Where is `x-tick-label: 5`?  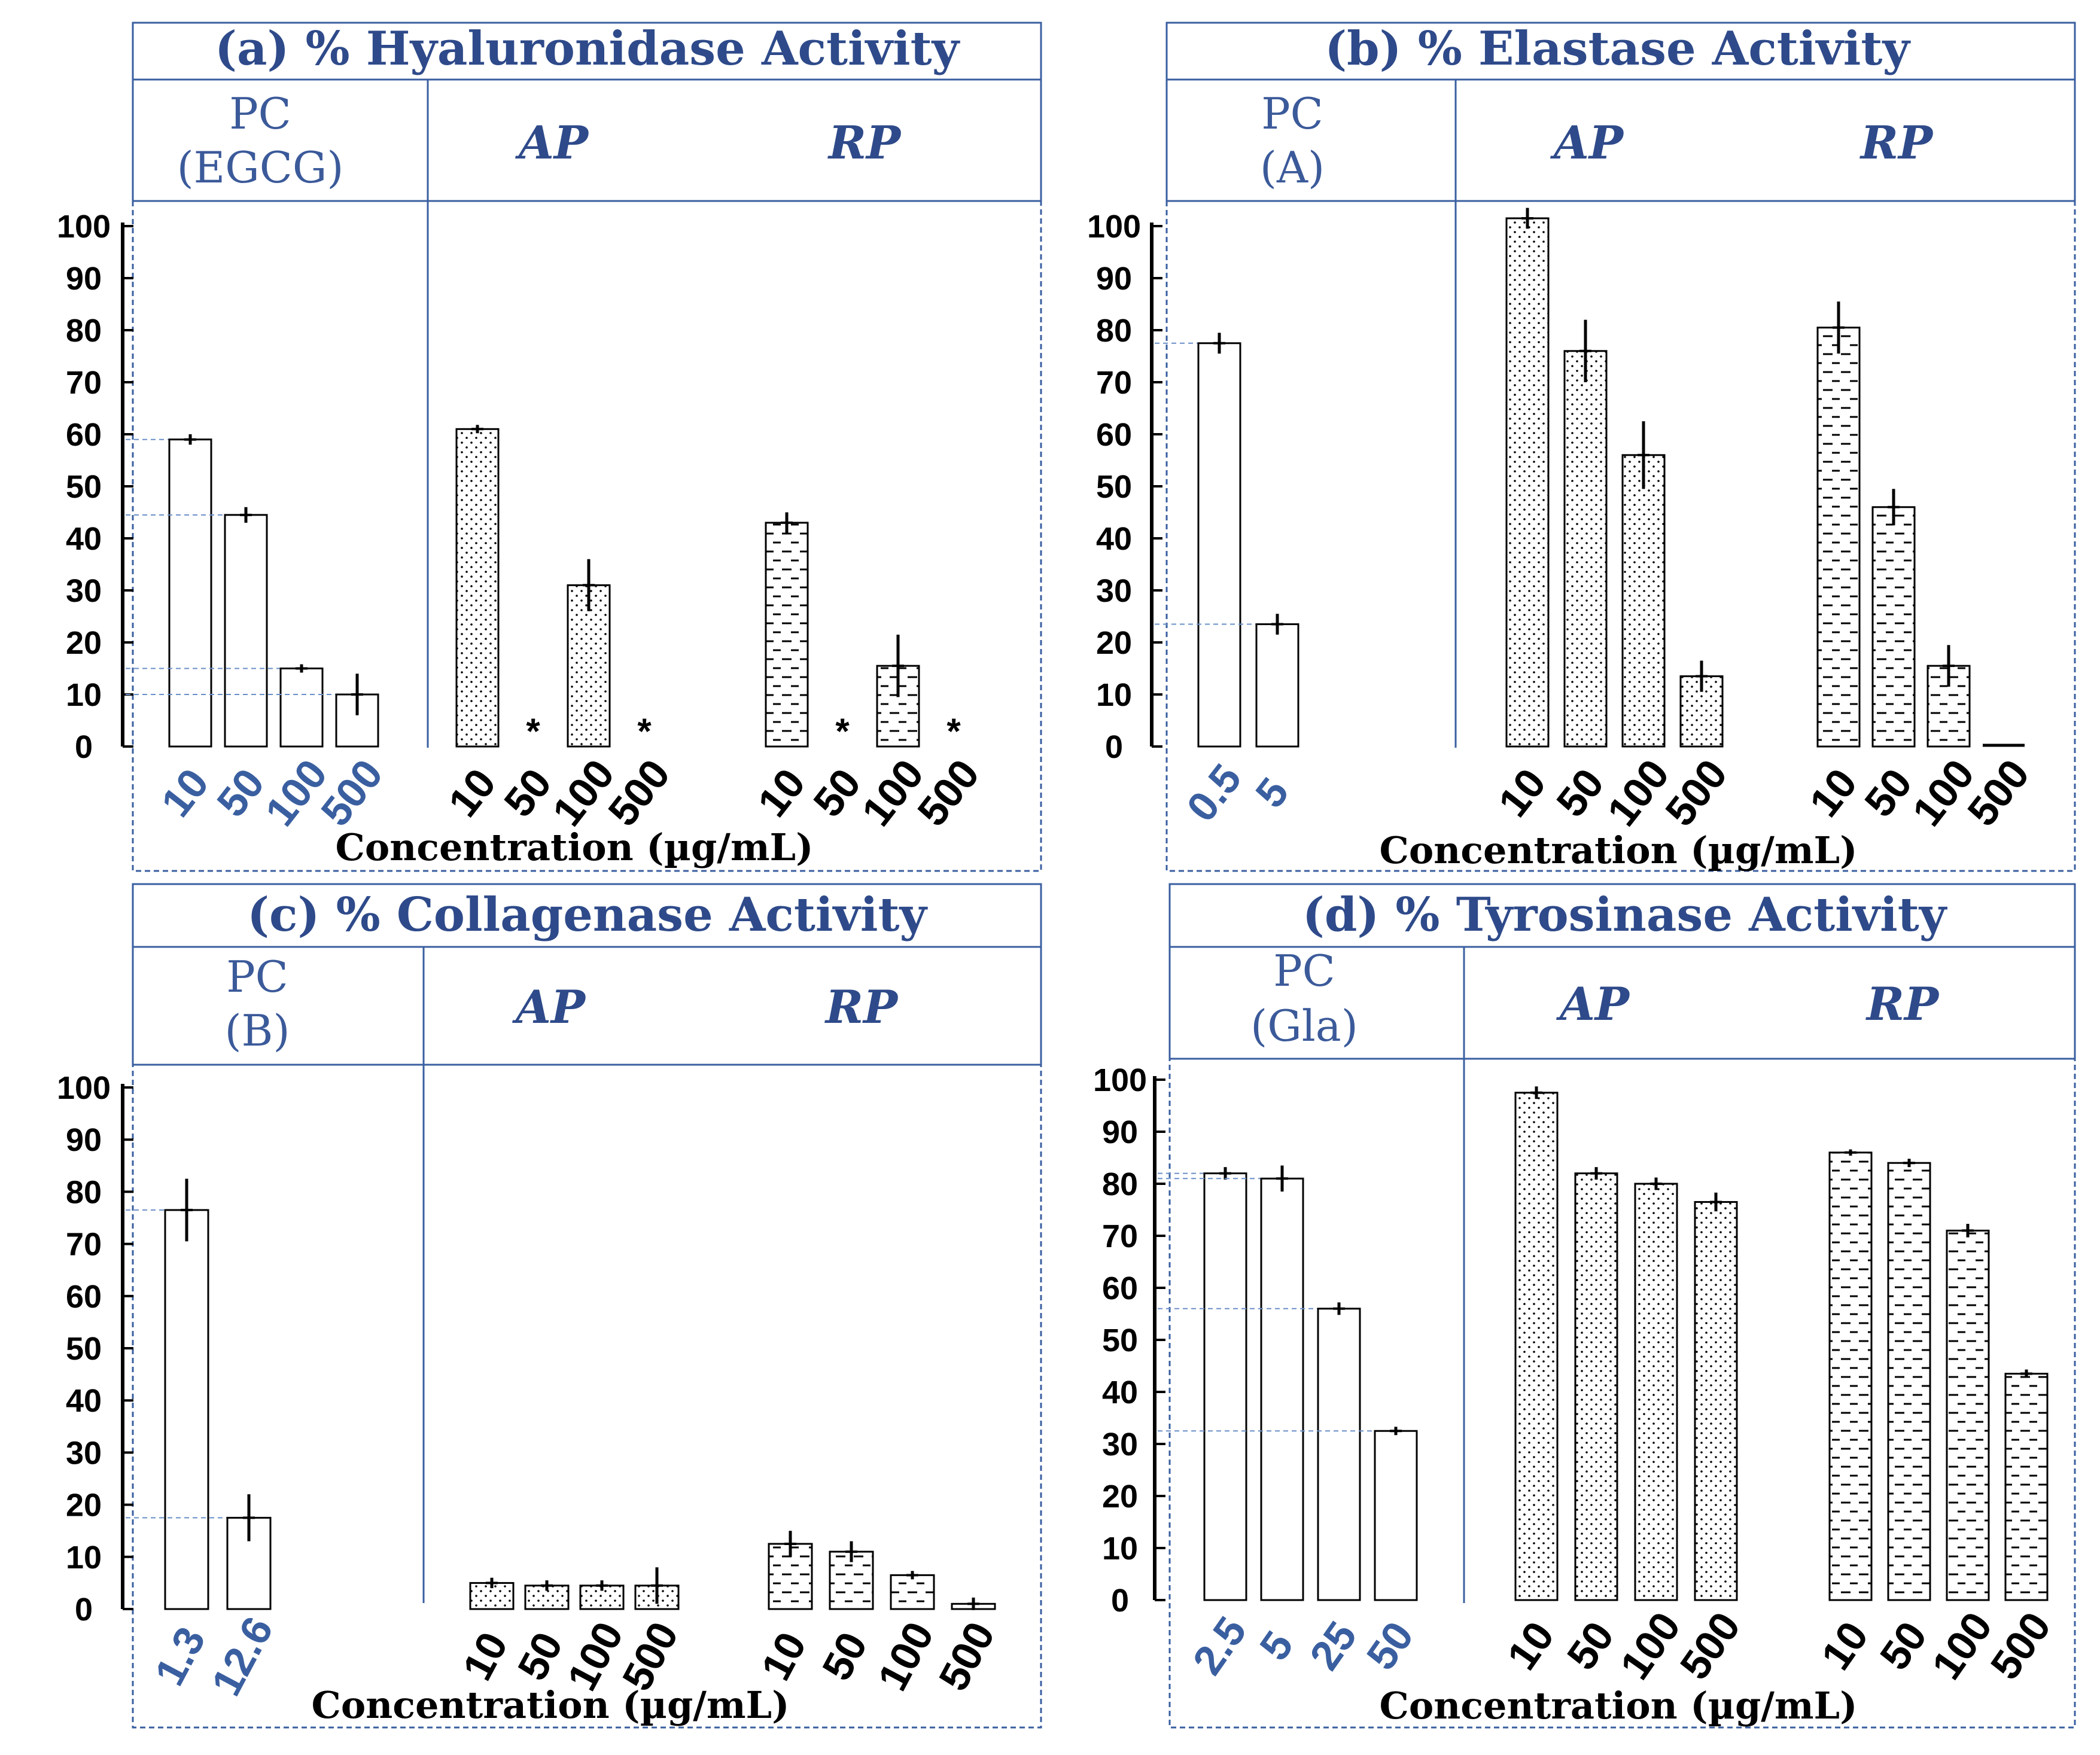
x-tick-label: 5 is located at coordinates (1276, 1646).